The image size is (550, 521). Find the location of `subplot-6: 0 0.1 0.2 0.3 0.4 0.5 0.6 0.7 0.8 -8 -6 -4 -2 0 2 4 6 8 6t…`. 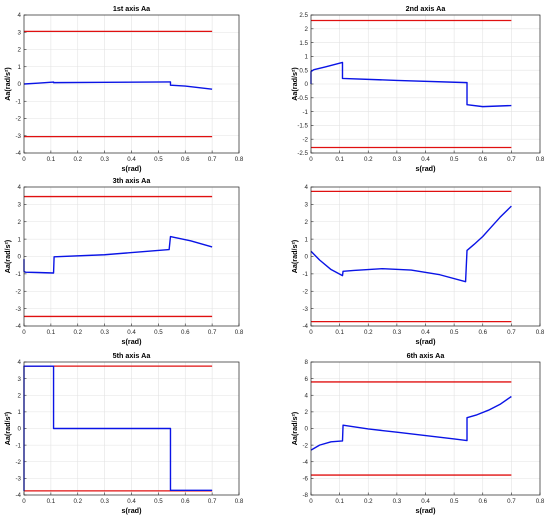

subplot-6: 0 0.1 0.2 0.3 0.4 0.5 0.6 0.7 0.8 -8 -6 -4 -2 0 2 4 6 8 6t… is located at coordinates (417, 433).